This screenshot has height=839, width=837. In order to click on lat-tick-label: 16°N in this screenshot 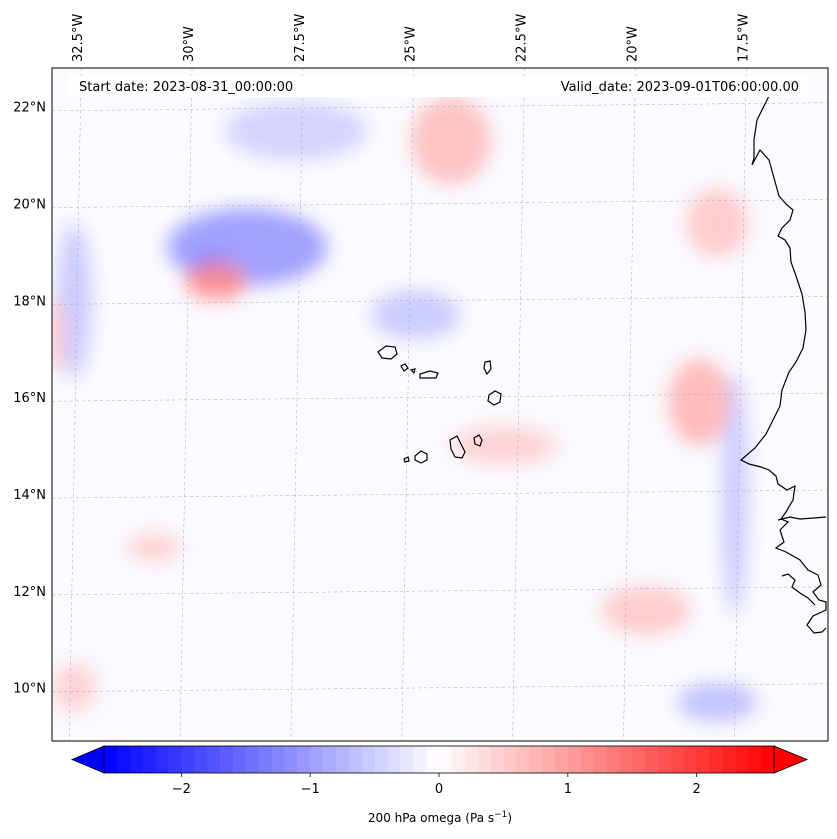, I will do `click(29, 398)`.